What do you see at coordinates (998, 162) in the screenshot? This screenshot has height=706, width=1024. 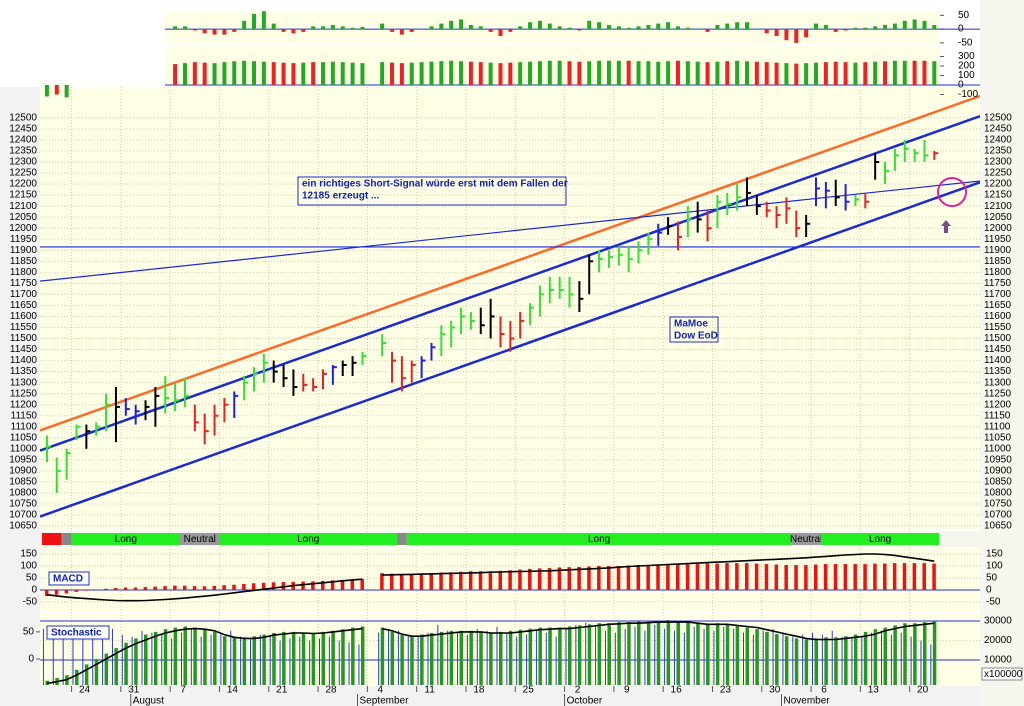 I see `y-tick-label: 12300` at bounding box center [998, 162].